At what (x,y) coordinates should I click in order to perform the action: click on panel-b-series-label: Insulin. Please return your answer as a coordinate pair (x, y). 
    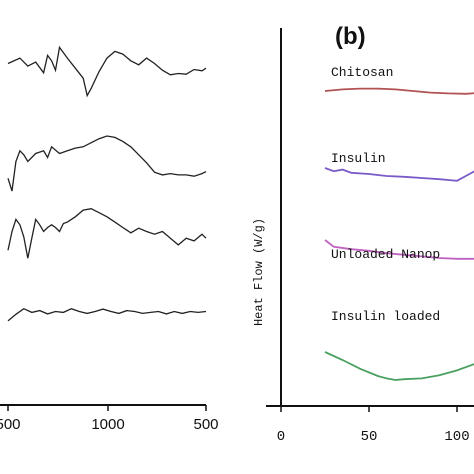
    Looking at the image, I should click on (358, 158).